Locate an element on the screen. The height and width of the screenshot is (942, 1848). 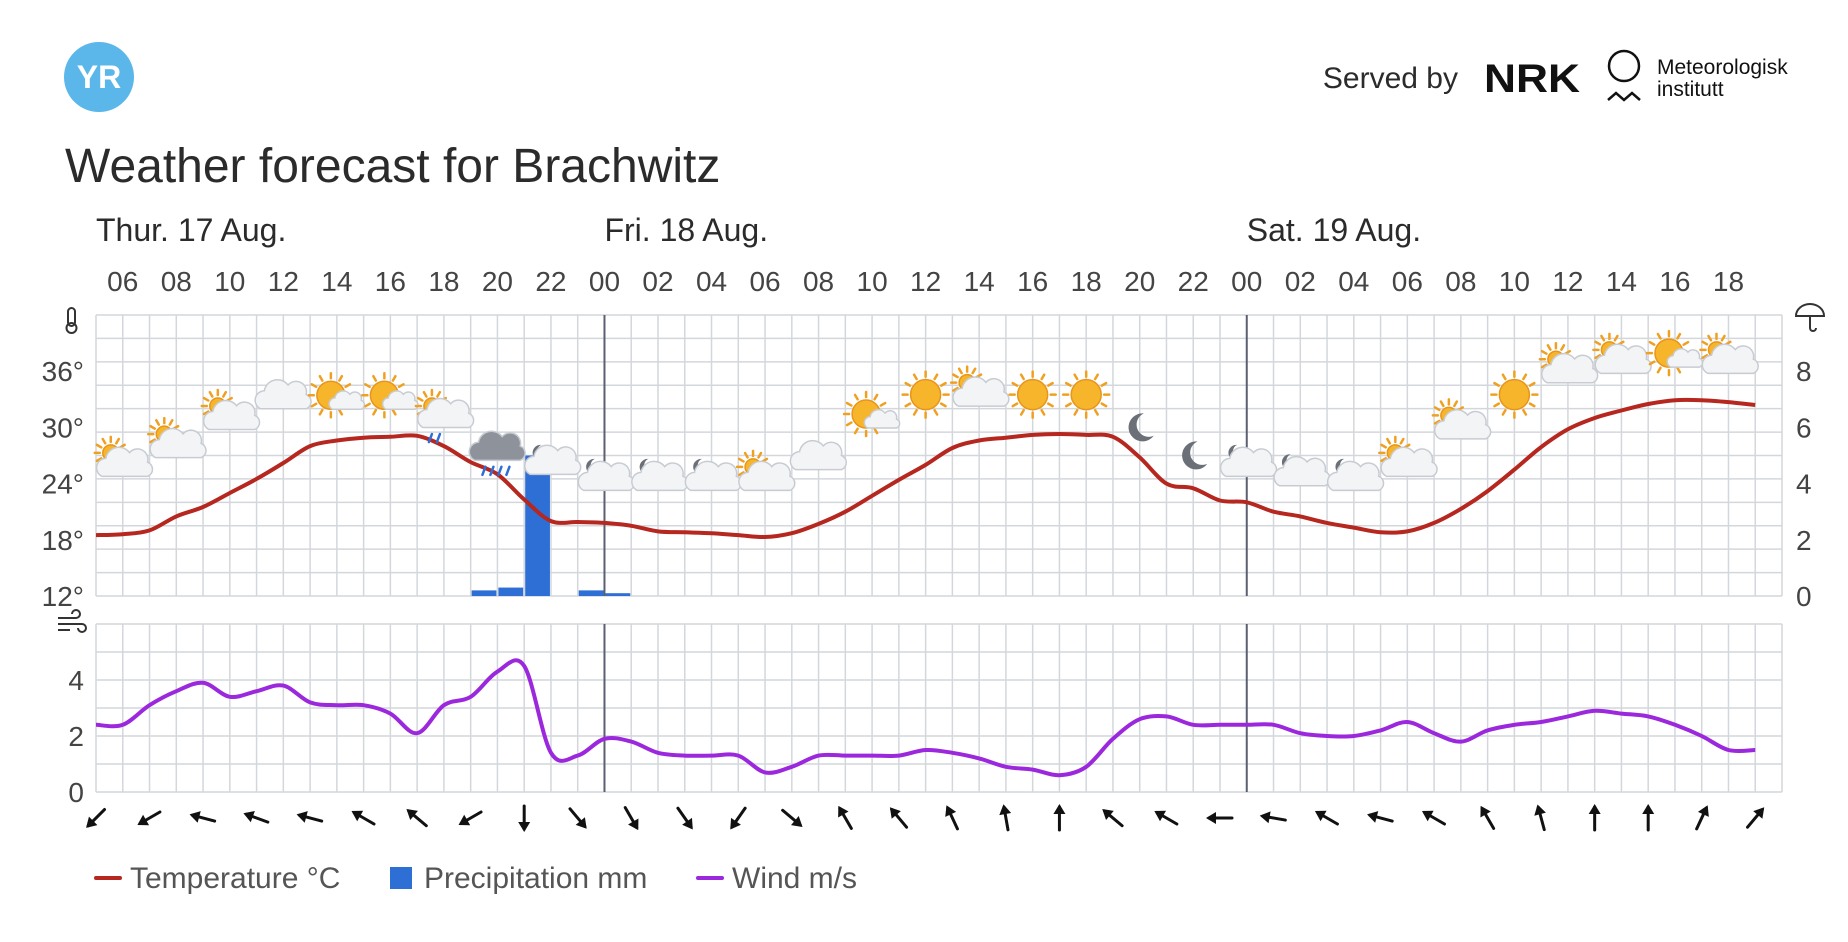
wind-series is located at coordinates (925, 718).